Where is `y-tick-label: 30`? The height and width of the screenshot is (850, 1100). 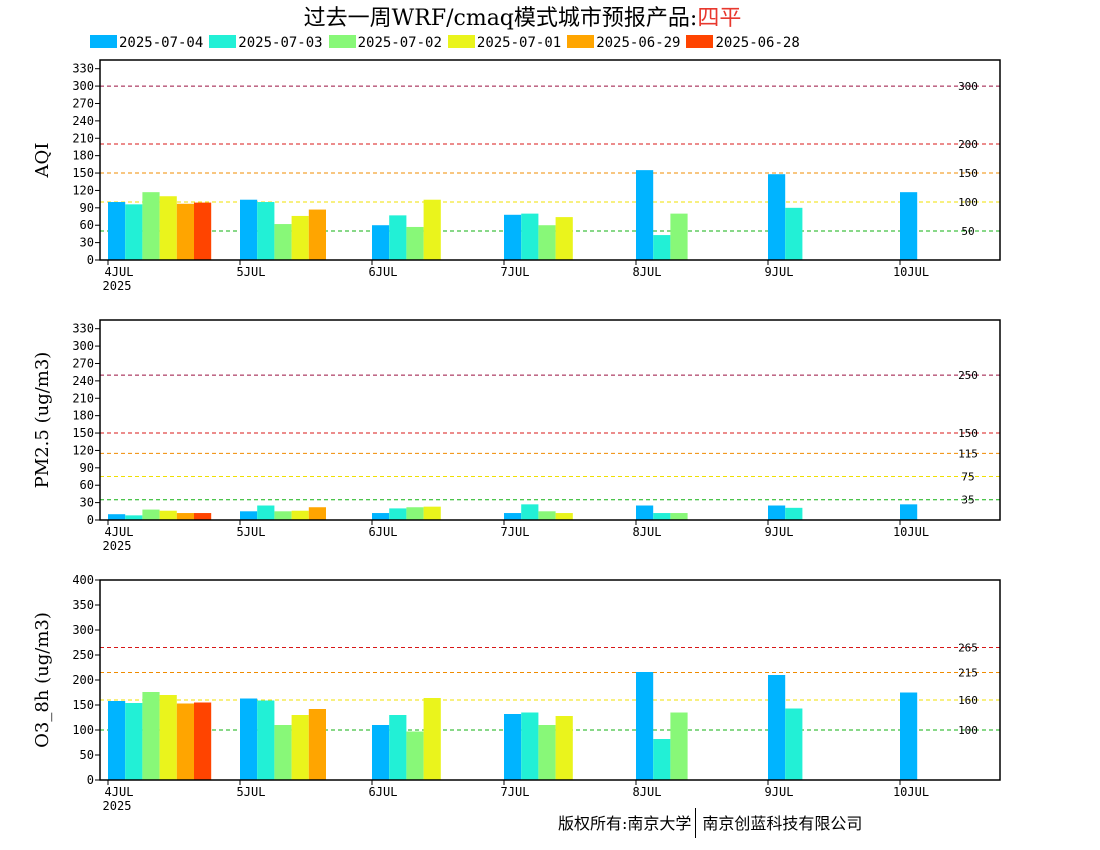 y-tick-label: 30 is located at coordinates (87, 503).